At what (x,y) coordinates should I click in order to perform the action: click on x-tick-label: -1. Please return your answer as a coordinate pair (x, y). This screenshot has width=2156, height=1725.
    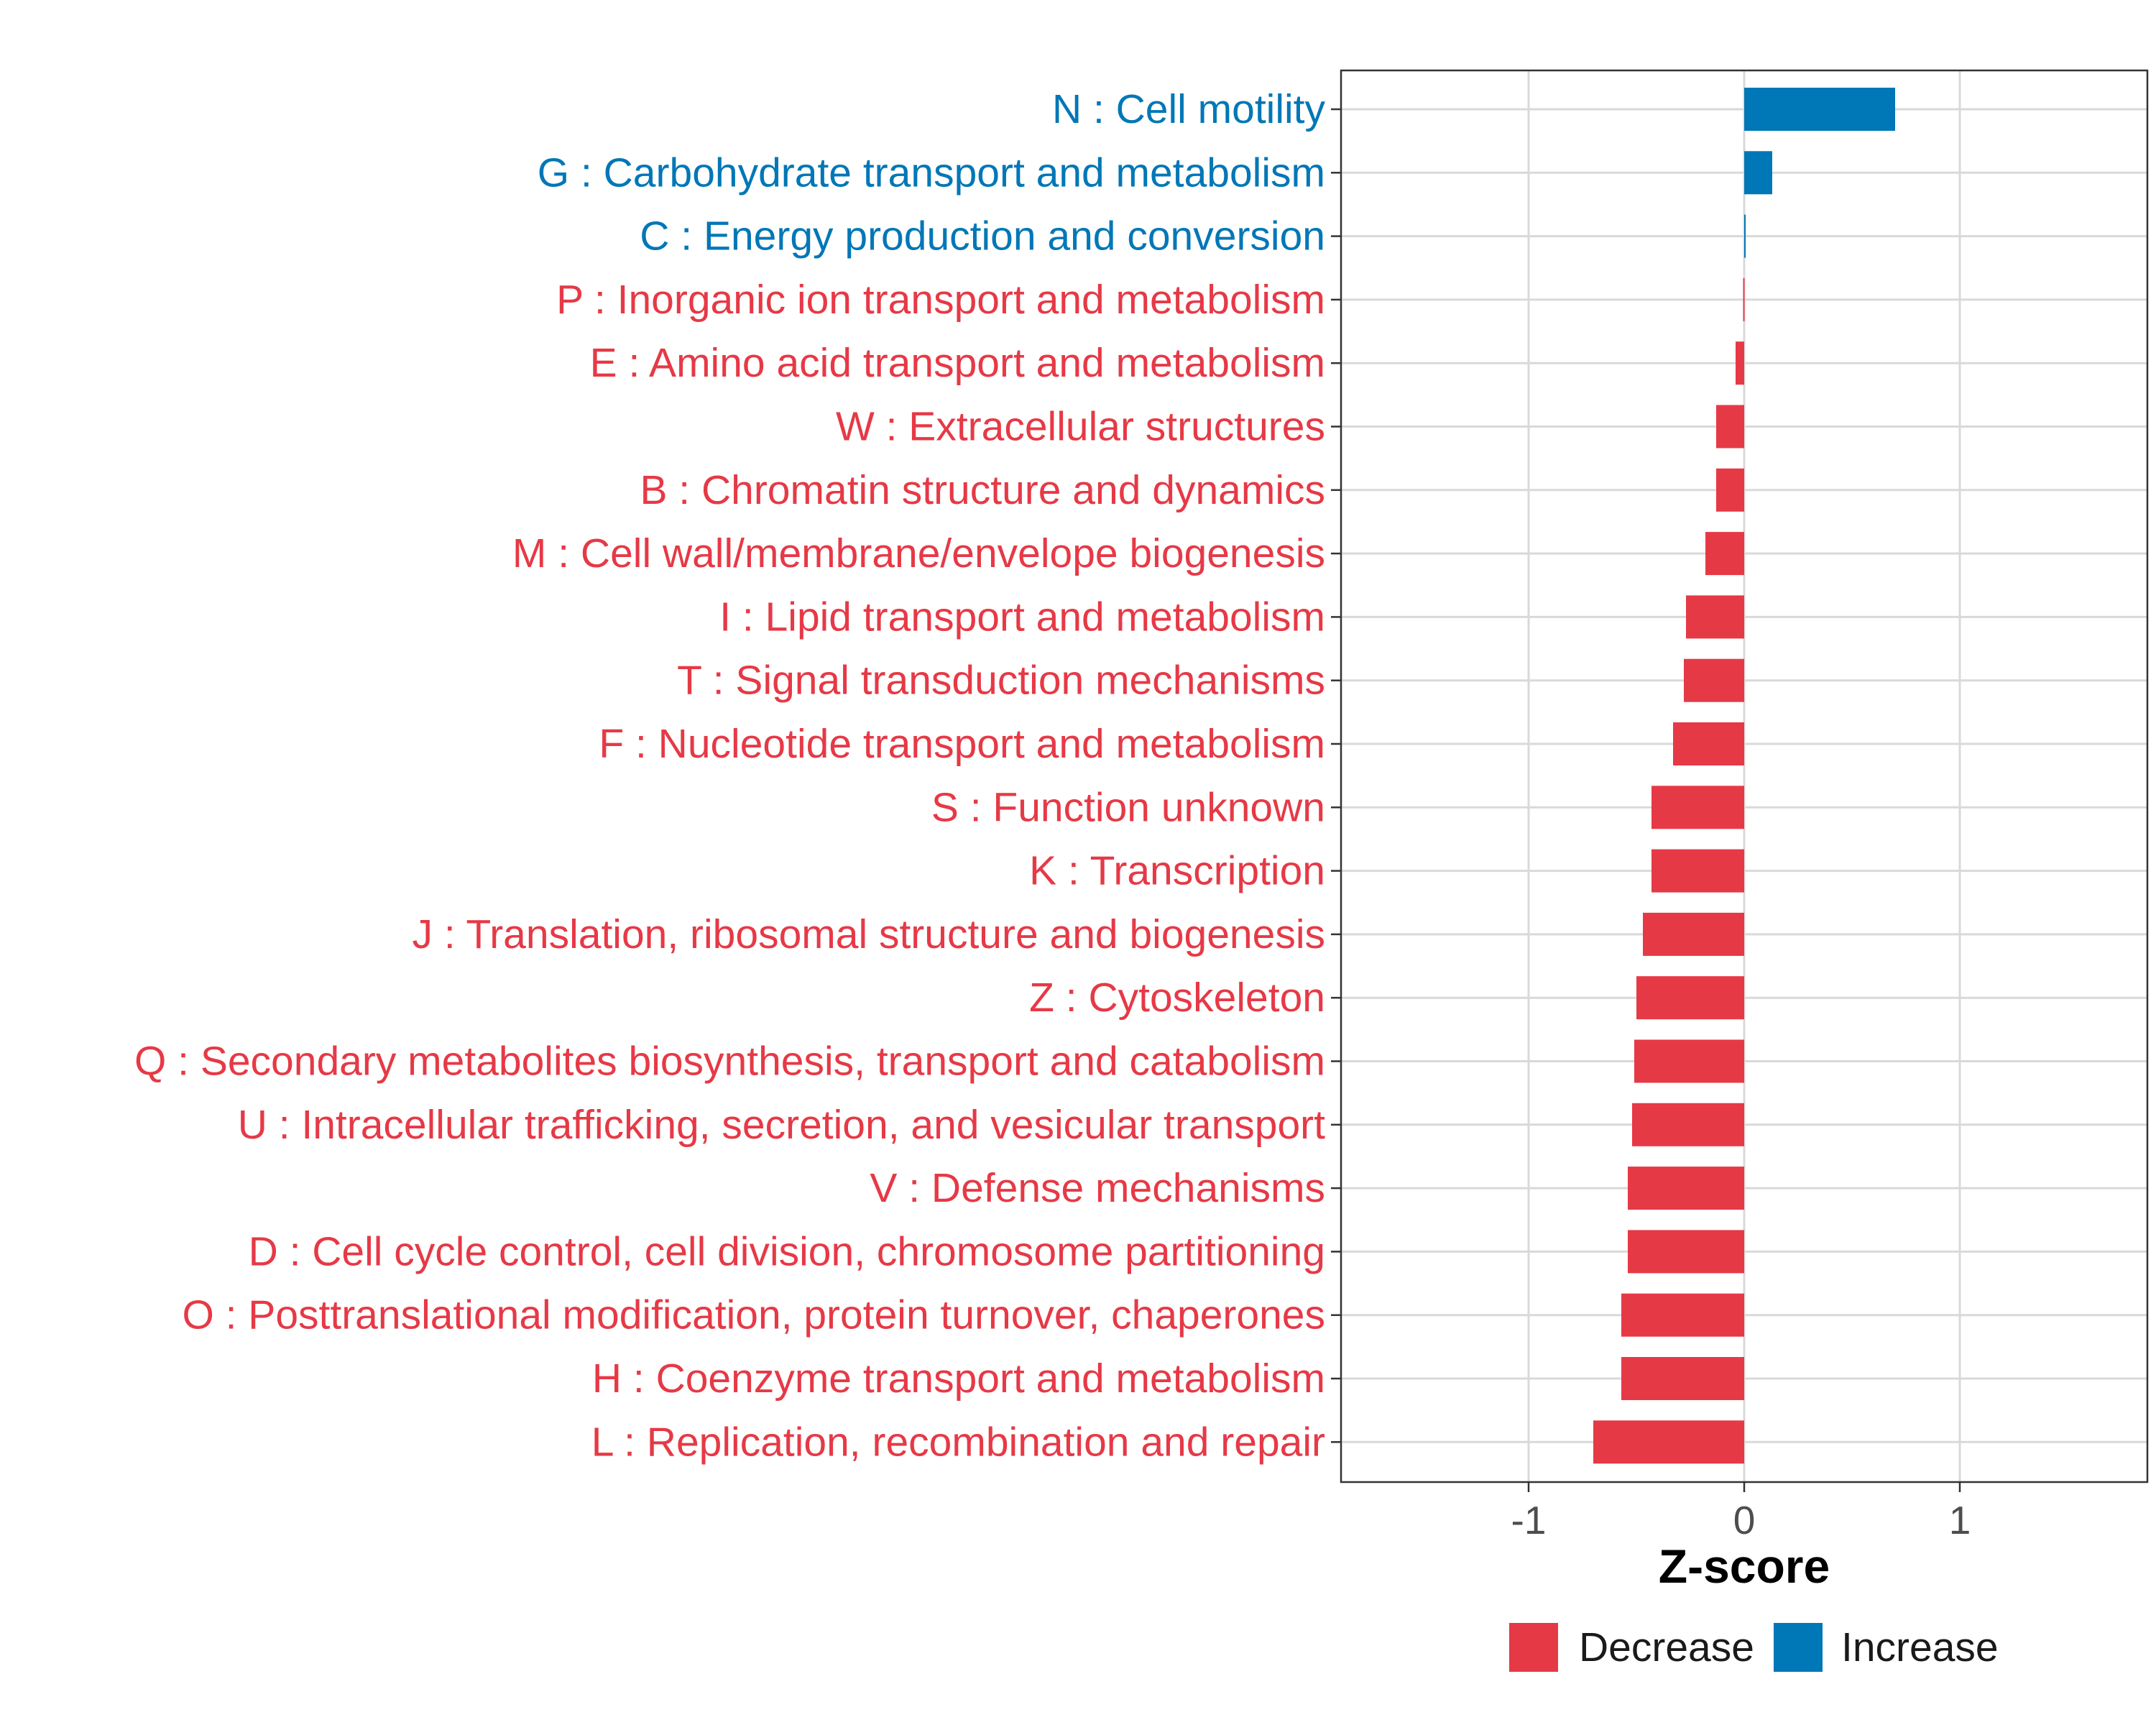
    Looking at the image, I should click on (1529, 1520).